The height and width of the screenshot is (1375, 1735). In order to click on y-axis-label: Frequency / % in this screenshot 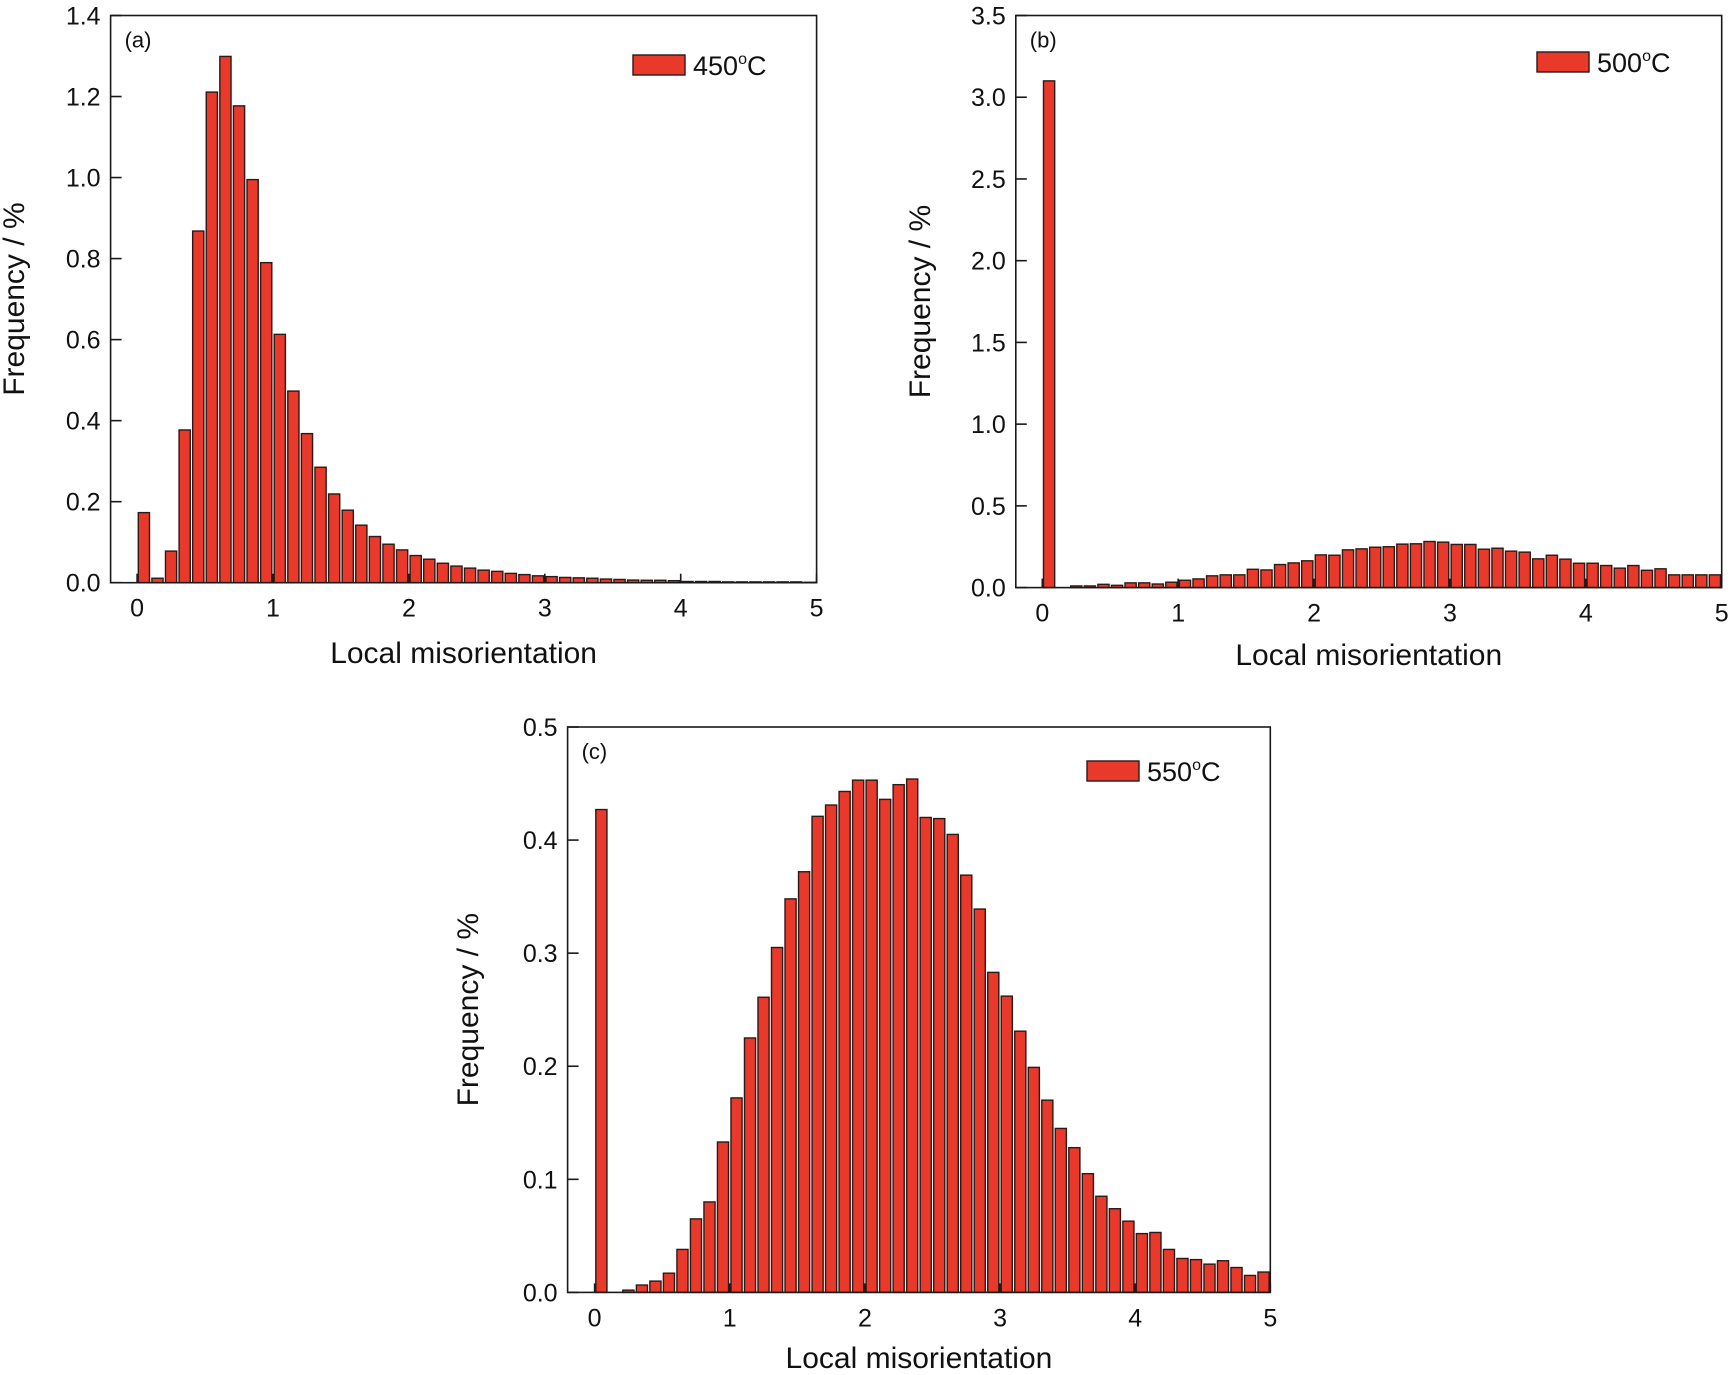, I will do `click(920, 301)`.